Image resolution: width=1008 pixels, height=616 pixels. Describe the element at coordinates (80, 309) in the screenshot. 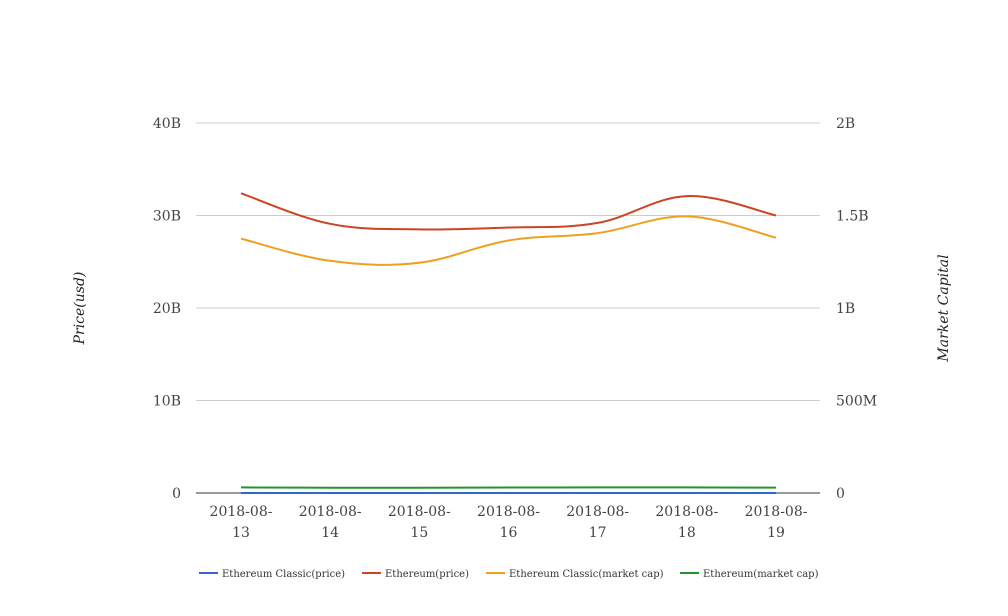

I see `left-axis-title: Price(usd)` at that location.